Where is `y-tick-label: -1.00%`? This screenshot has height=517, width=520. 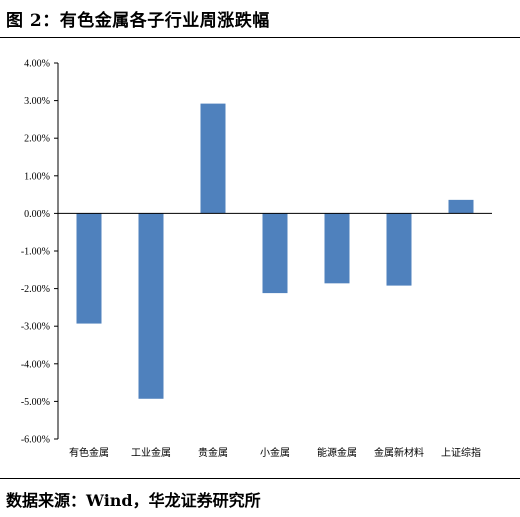
y-tick-label: -1.00% is located at coordinates (35, 252).